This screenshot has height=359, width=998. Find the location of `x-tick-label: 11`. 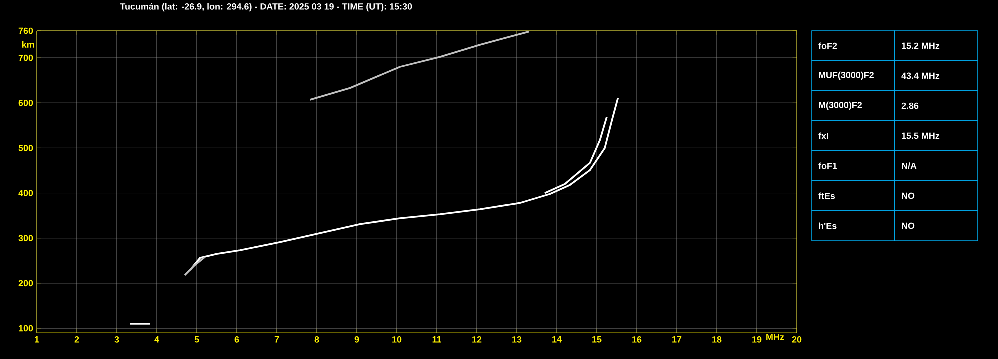

x-tick-label: 11 is located at coordinates (437, 339).